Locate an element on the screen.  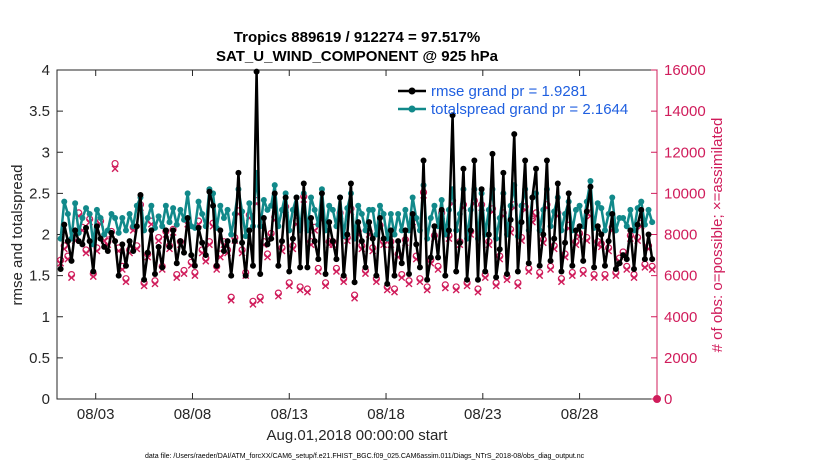
y-right-tick-label: 12000 is located at coordinates (685, 152).